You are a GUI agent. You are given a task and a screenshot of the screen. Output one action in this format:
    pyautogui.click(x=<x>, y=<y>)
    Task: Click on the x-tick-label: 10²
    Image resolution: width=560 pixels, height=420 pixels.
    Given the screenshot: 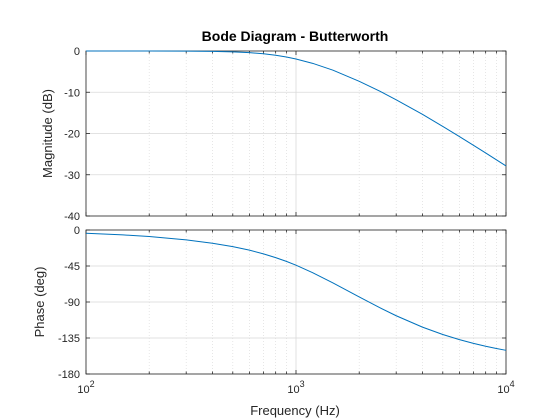 What is the action you would take?
    pyautogui.click(x=85, y=387)
    